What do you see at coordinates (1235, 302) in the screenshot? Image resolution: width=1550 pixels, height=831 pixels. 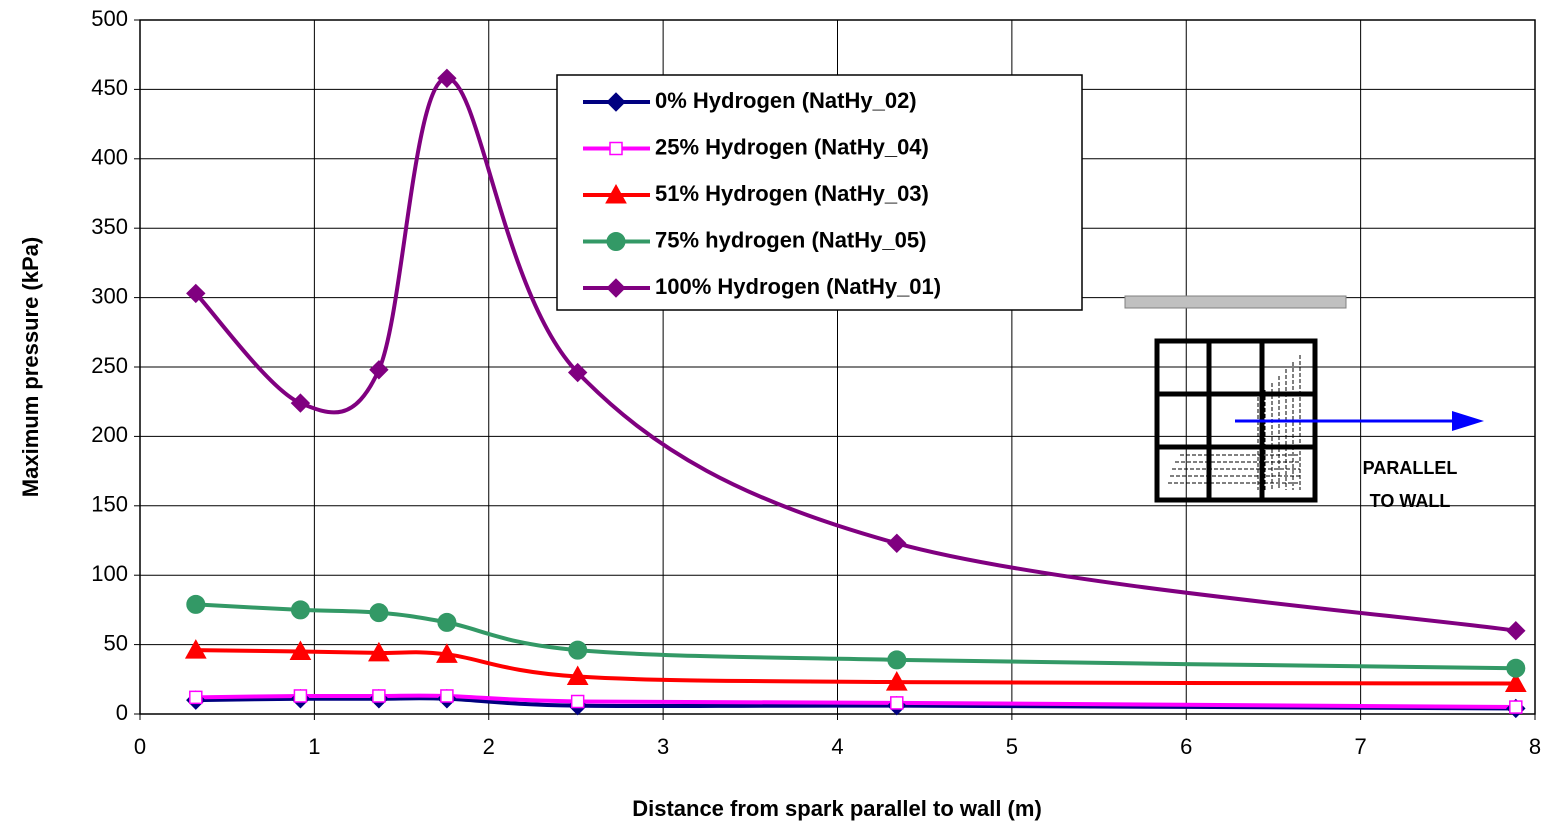 I see `wall` at bounding box center [1235, 302].